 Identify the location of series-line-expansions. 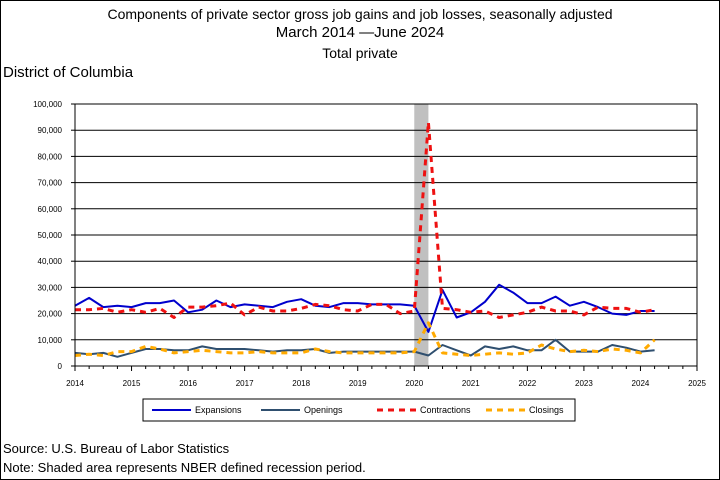
(364, 308).